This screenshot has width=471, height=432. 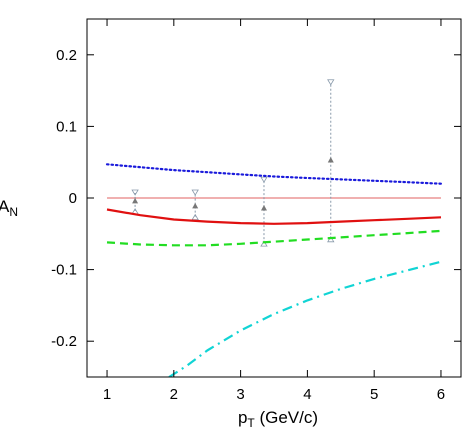 What do you see at coordinates (274, 174) in the screenshot?
I see `series-line-dotted` at bounding box center [274, 174].